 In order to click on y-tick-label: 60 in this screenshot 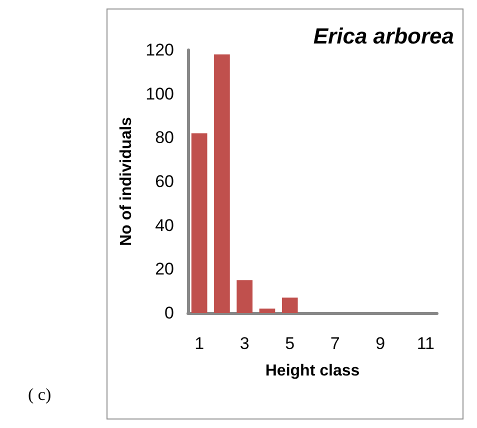, I will do `click(164, 181)`.